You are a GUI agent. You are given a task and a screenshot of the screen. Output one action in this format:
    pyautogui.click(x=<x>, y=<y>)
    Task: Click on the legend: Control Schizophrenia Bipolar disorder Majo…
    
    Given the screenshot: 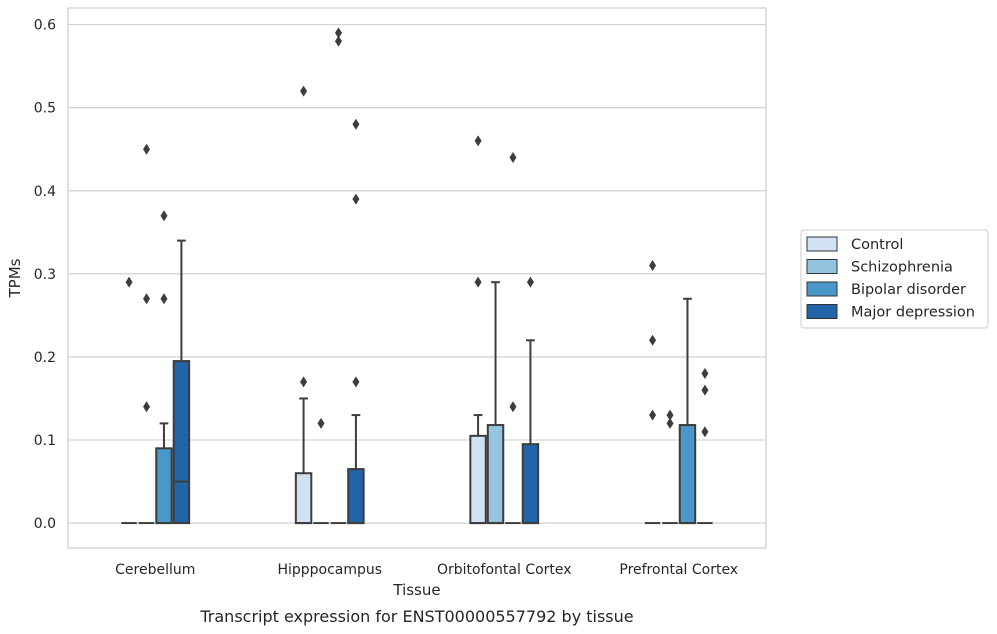 What is the action you would take?
    pyautogui.click(x=894, y=279)
    